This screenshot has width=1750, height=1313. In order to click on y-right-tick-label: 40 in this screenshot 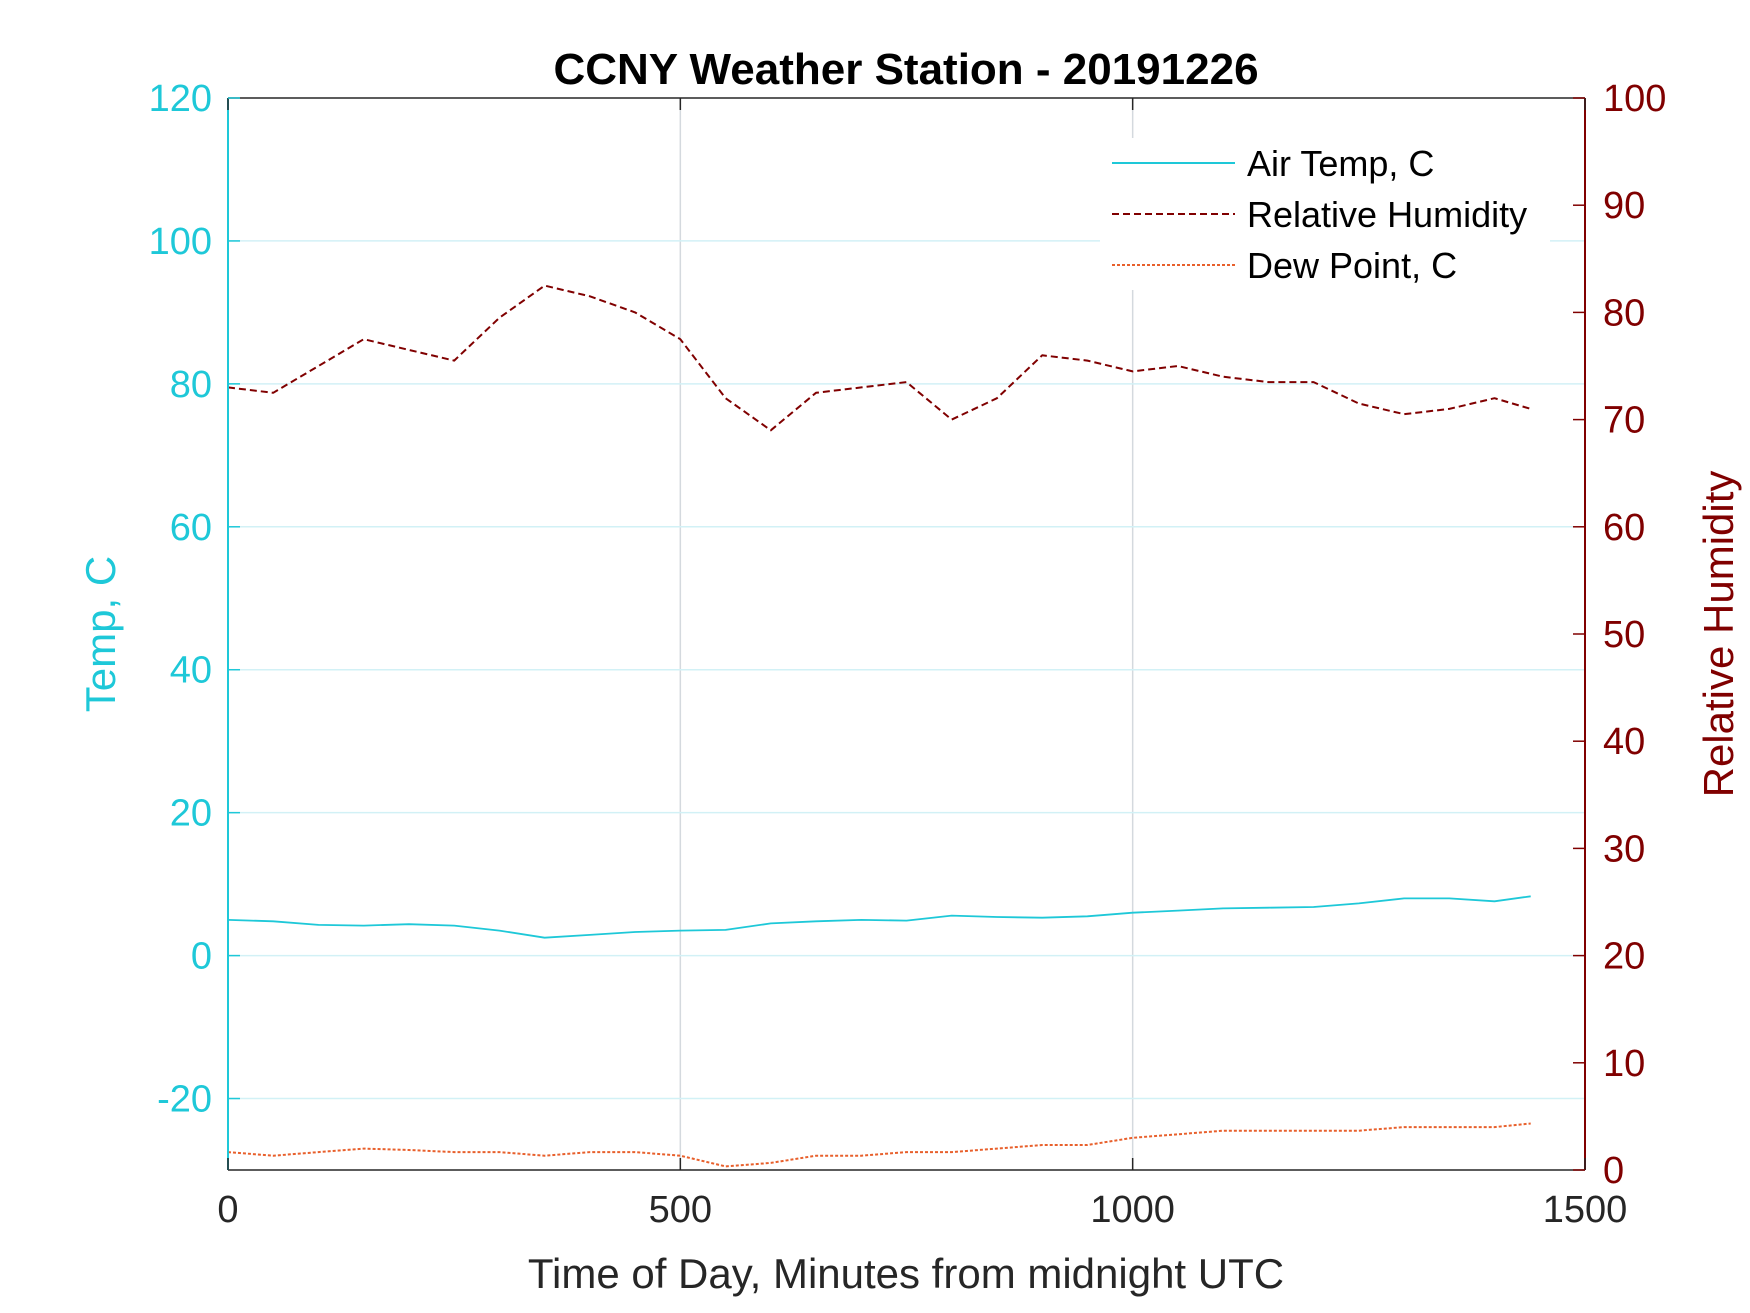, I will do `click(1624, 742)`.